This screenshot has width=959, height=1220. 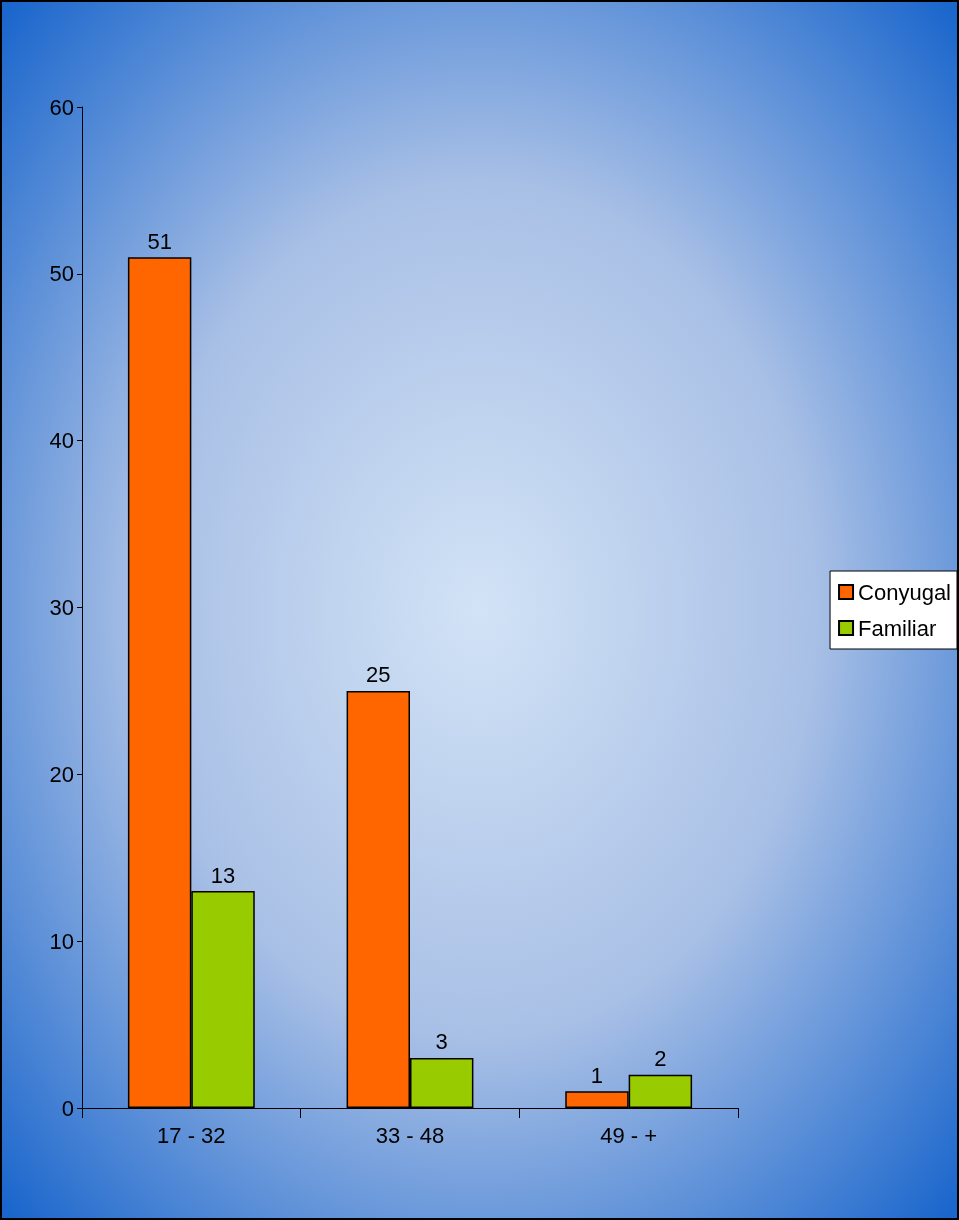 I want to click on y-tick-label: 0, so click(x=67, y=1108).